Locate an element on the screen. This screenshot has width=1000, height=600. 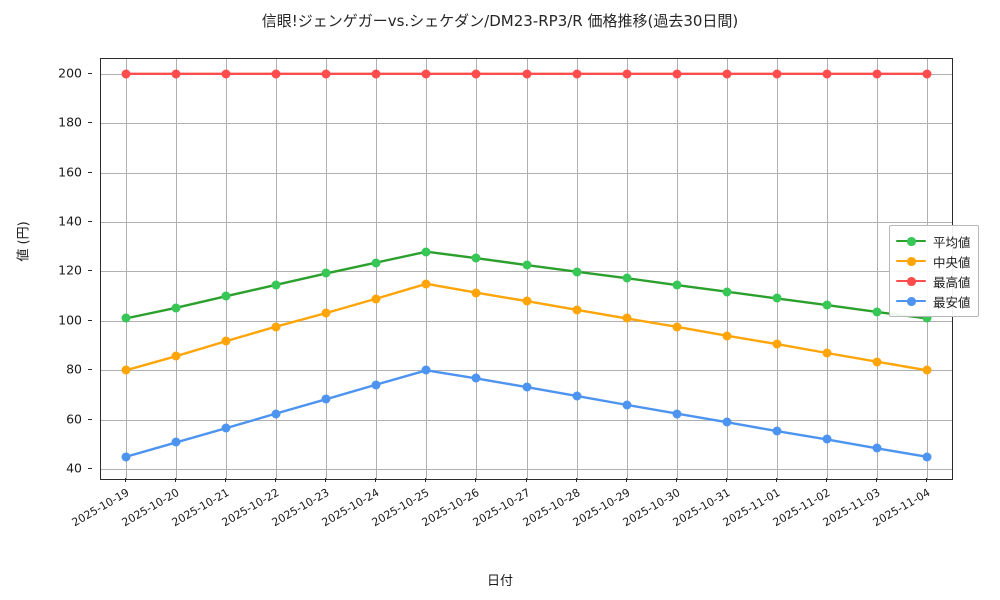
legend-item-3: 最安値 is located at coordinates (933, 301).